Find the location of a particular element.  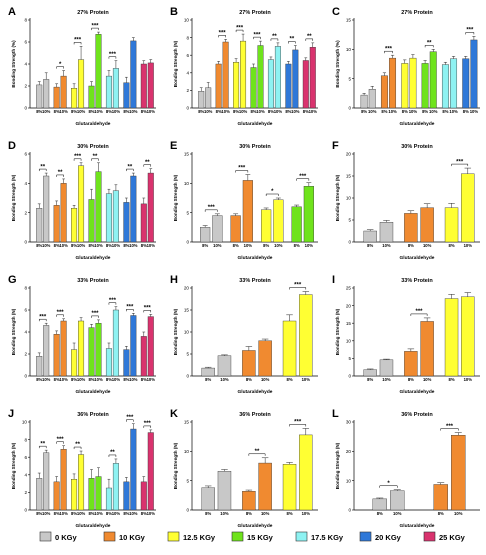

panel-letter: C is located at coordinates (336, 12).